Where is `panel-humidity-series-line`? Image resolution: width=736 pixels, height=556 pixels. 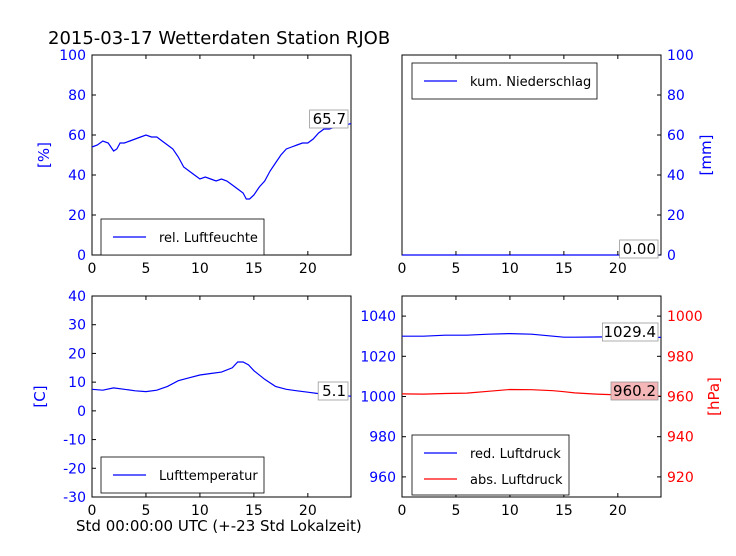 panel-humidity-series-line is located at coordinates (221, 161).